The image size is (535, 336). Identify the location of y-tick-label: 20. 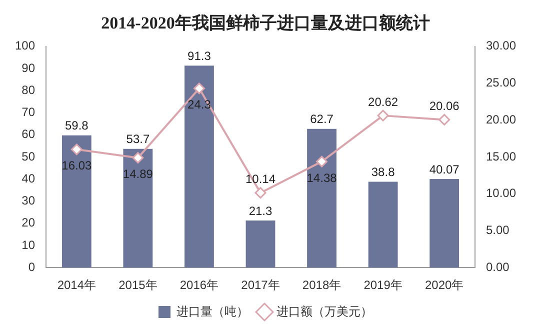
(29, 223).